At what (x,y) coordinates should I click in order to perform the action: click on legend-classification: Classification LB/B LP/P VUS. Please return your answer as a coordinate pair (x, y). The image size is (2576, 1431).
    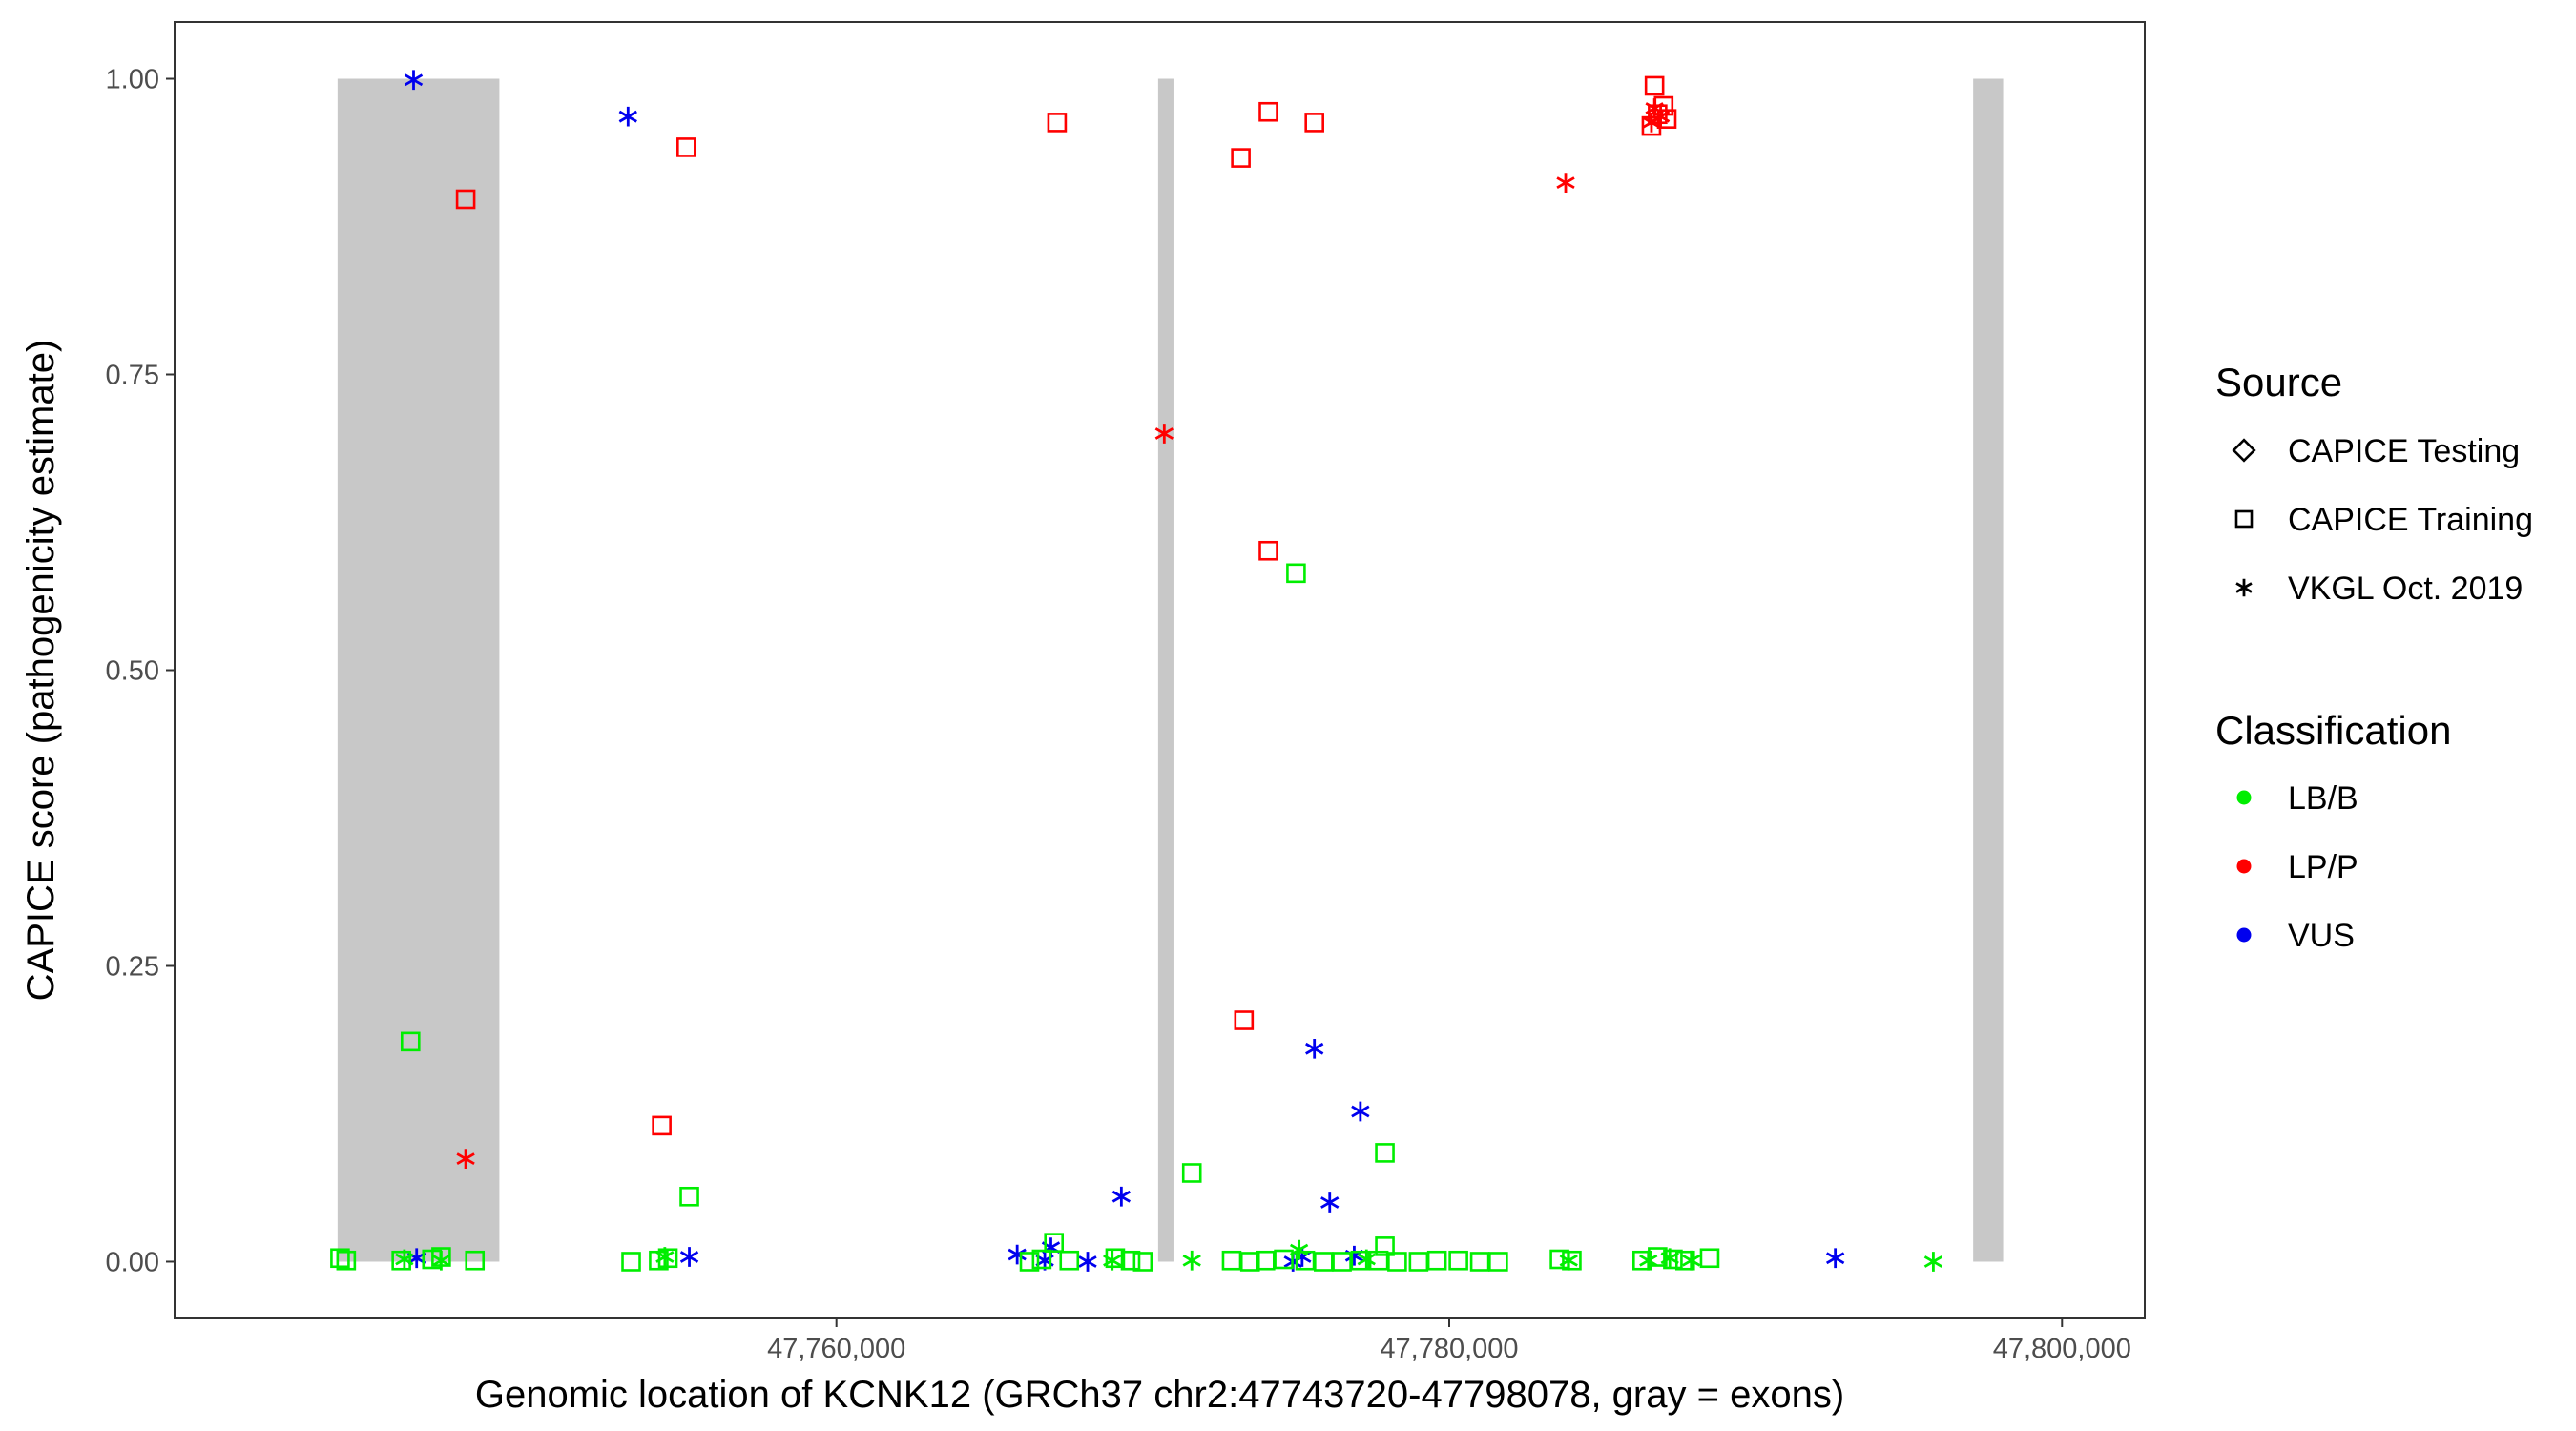
    Looking at the image, I should click on (2333, 831).